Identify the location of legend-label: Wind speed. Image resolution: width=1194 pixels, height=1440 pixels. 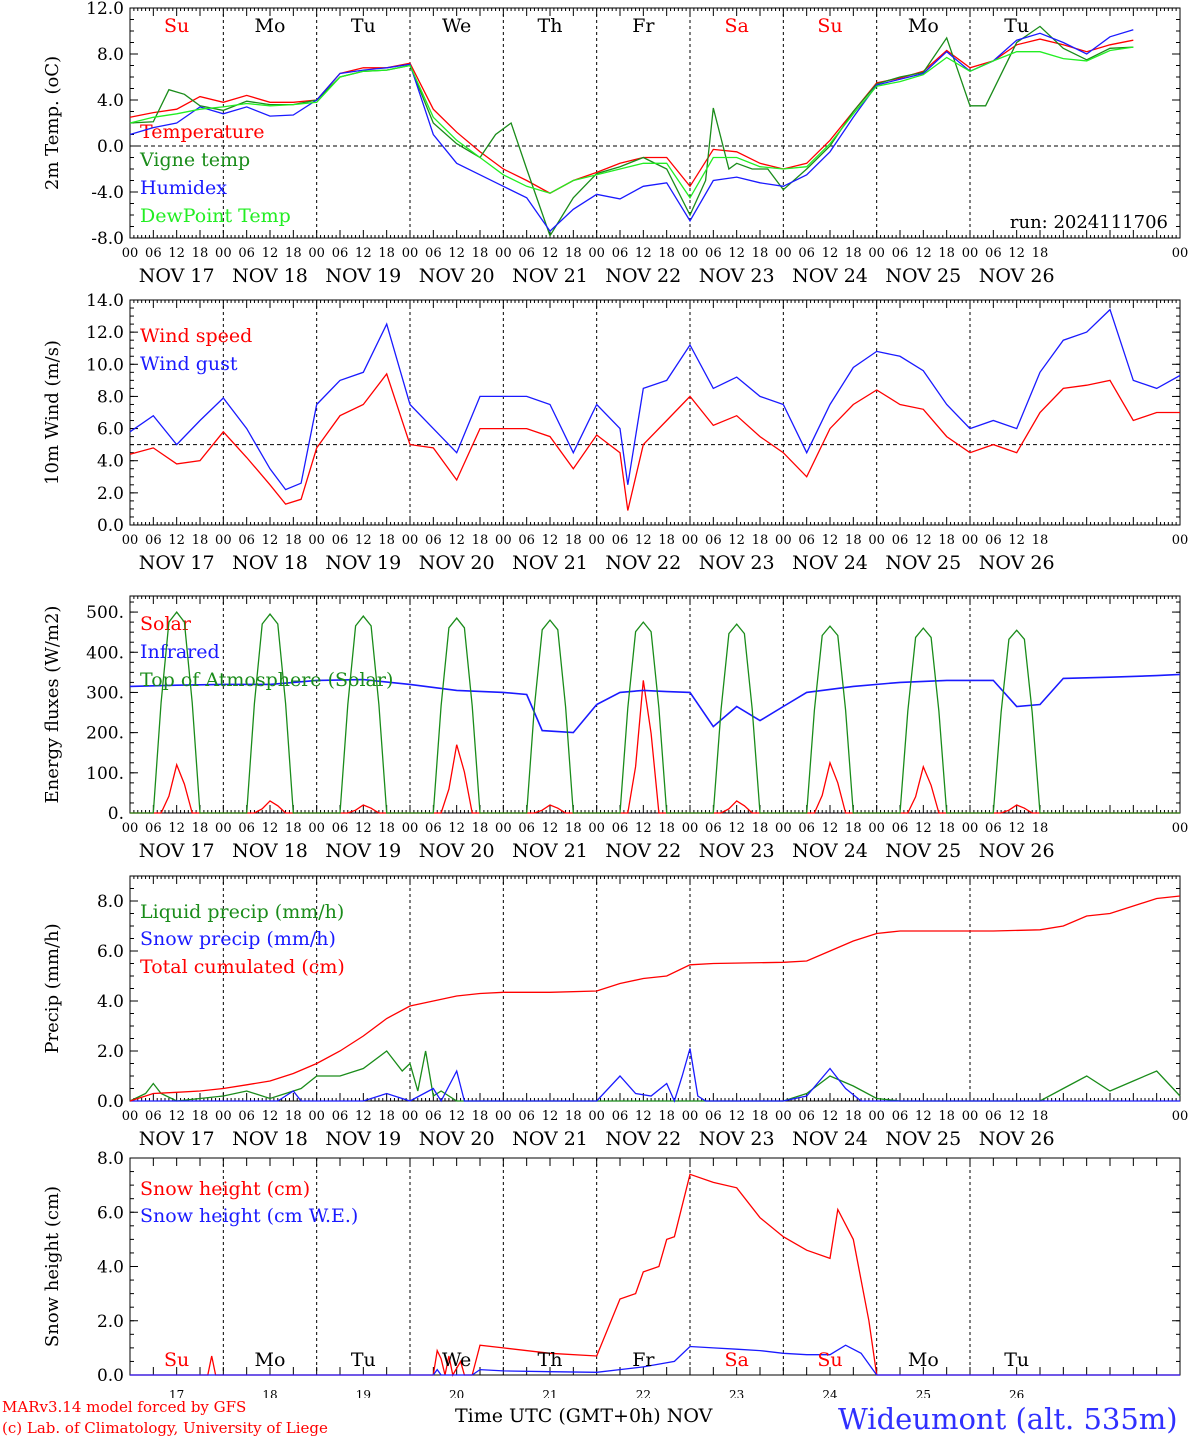
(196, 336).